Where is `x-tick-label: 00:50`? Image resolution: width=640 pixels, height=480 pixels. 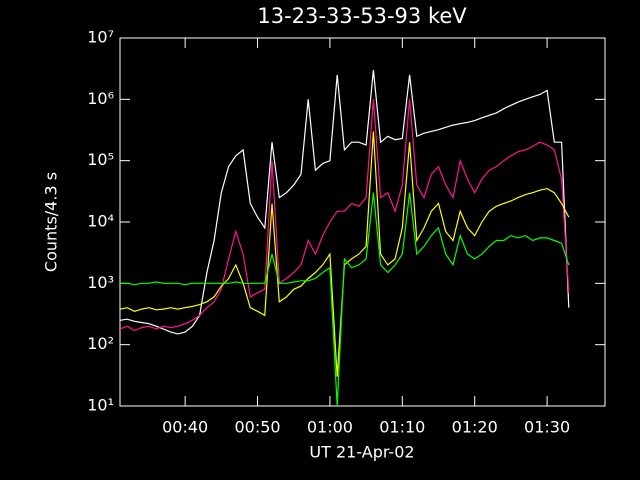
x-tick-label: 00:50 is located at coordinates (257, 427).